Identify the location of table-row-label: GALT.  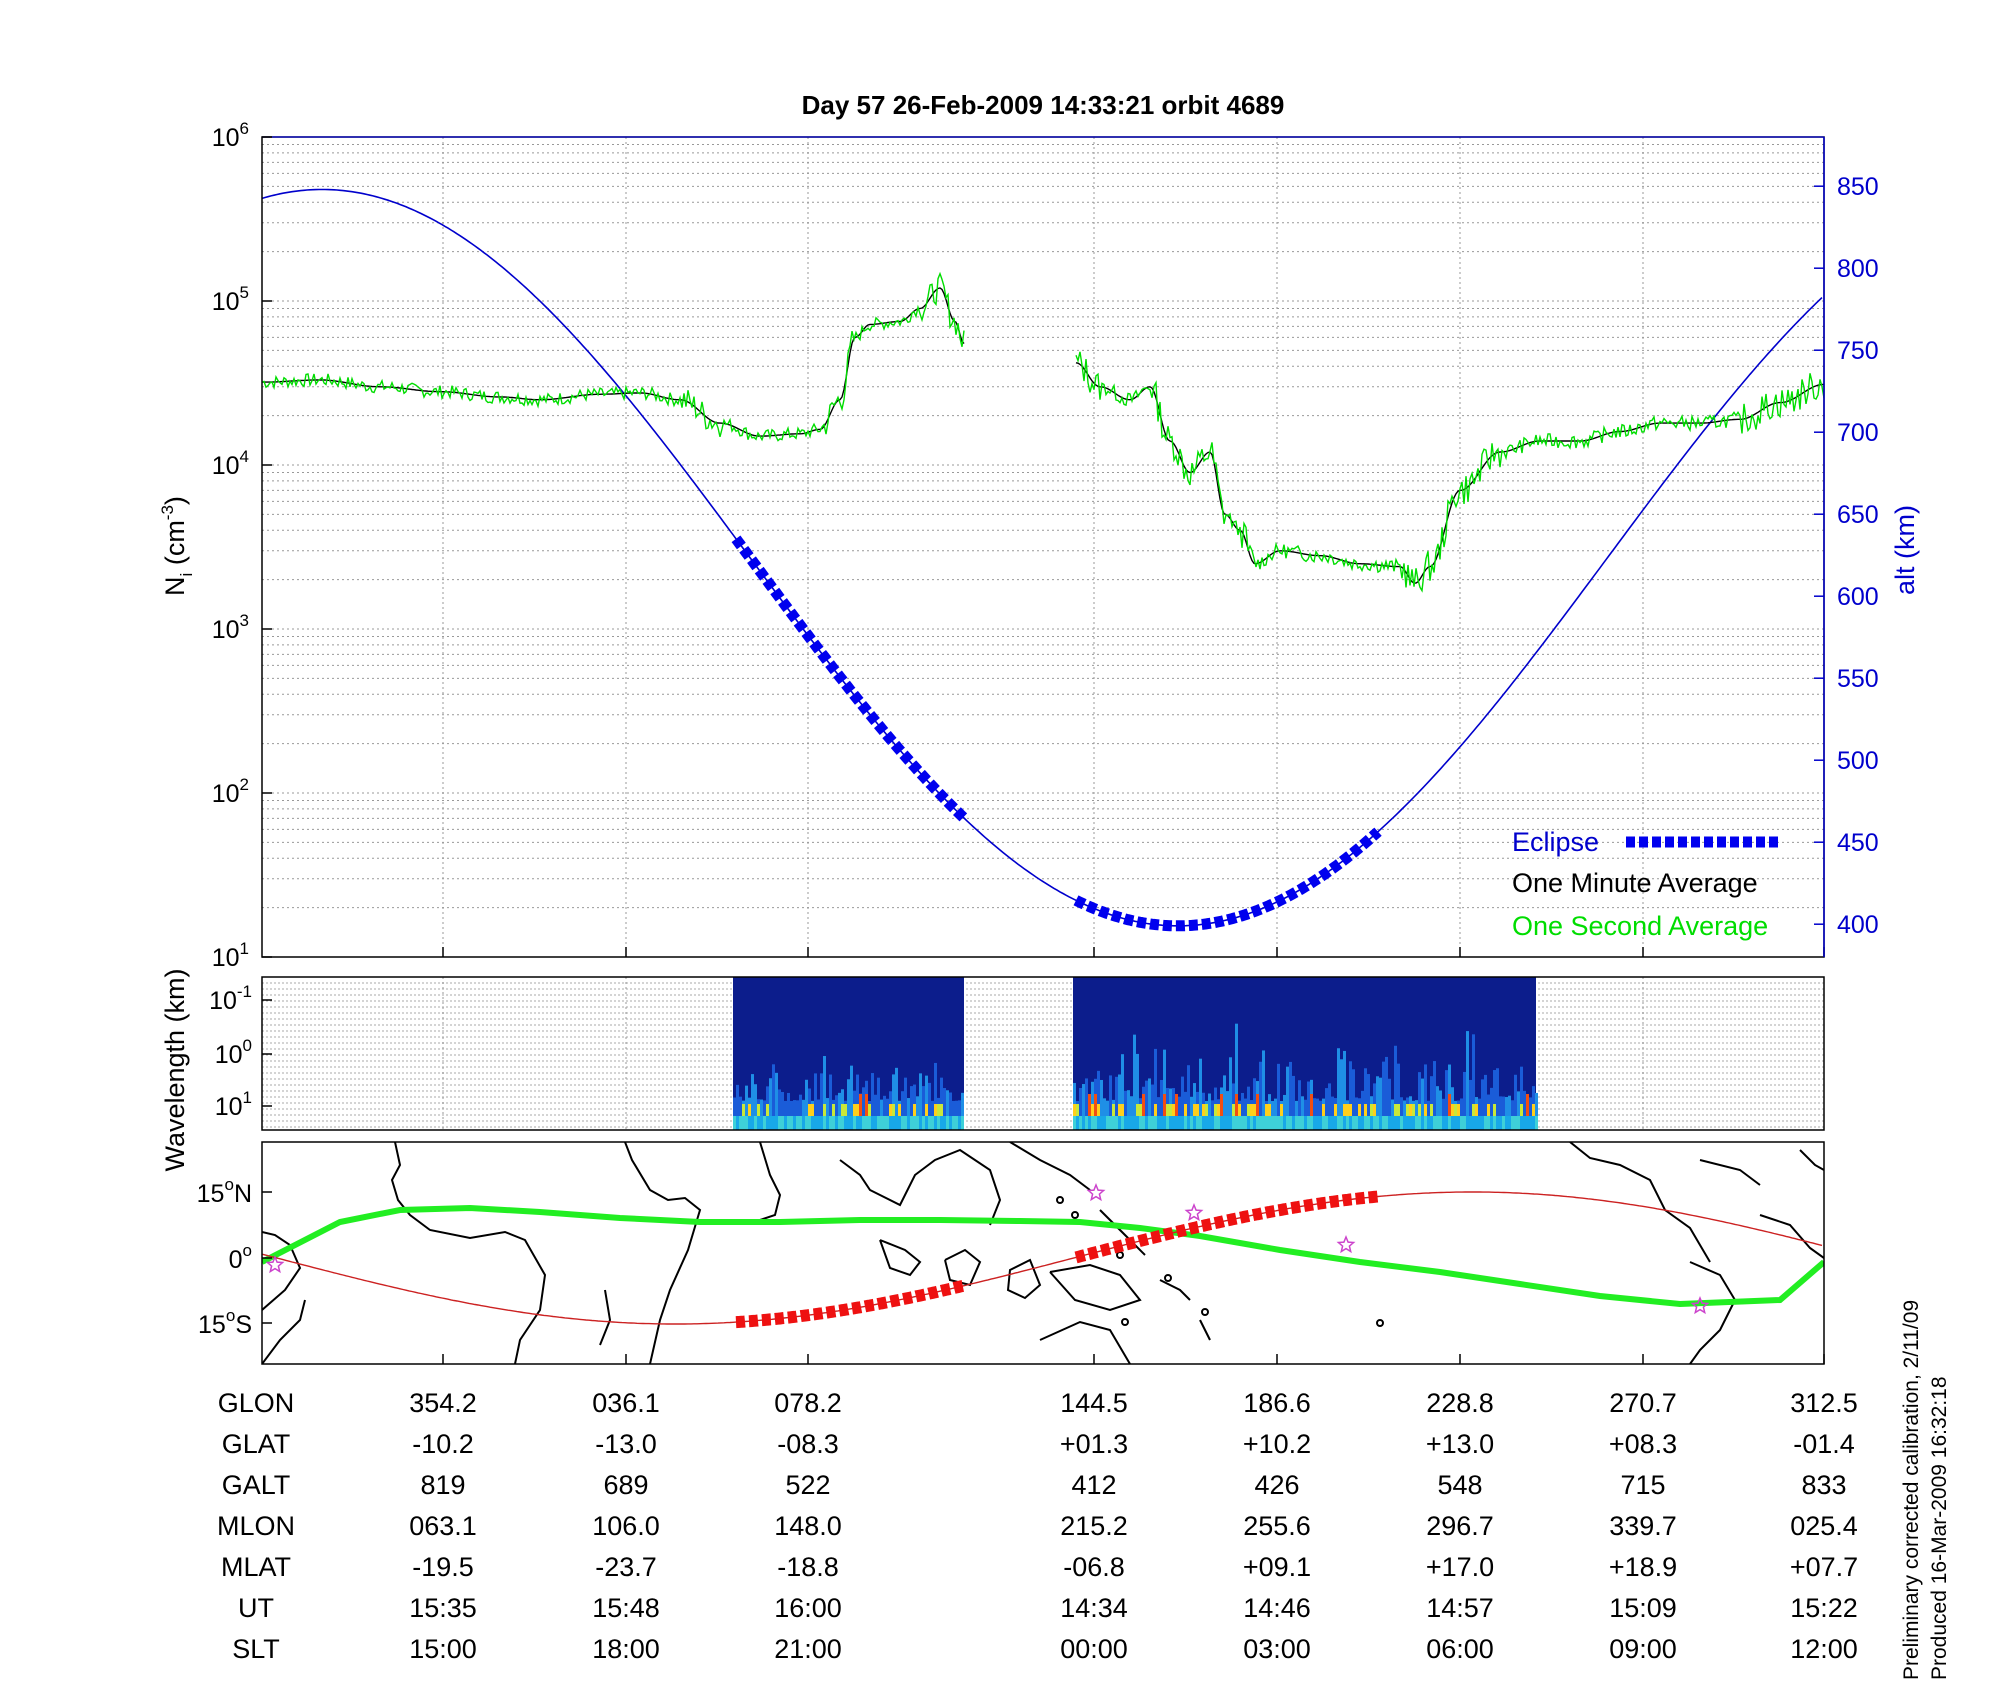
(256, 1485).